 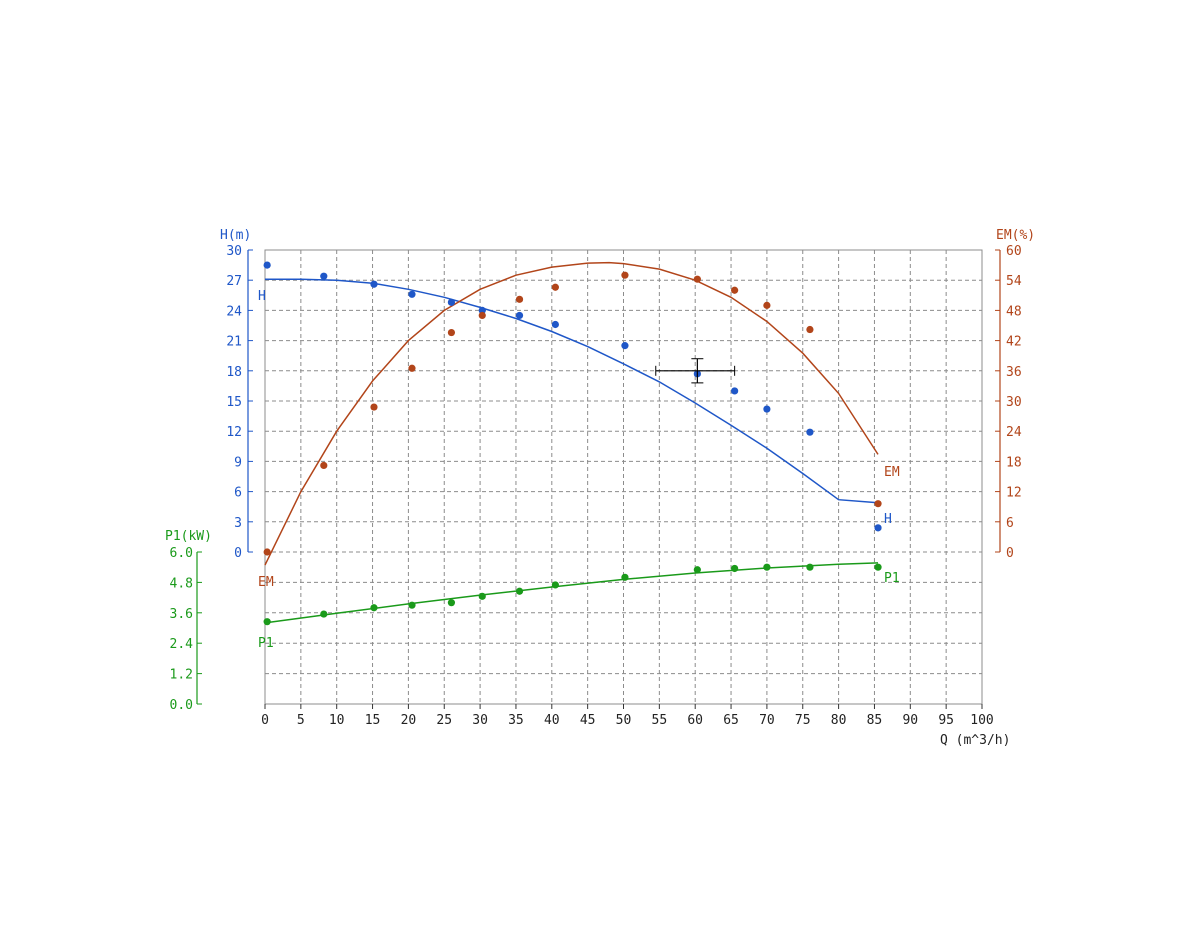 What do you see at coordinates (1014, 372) in the screenshot?
I see `em-axis-tick-label: 36` at bounding box center [1014, 372].